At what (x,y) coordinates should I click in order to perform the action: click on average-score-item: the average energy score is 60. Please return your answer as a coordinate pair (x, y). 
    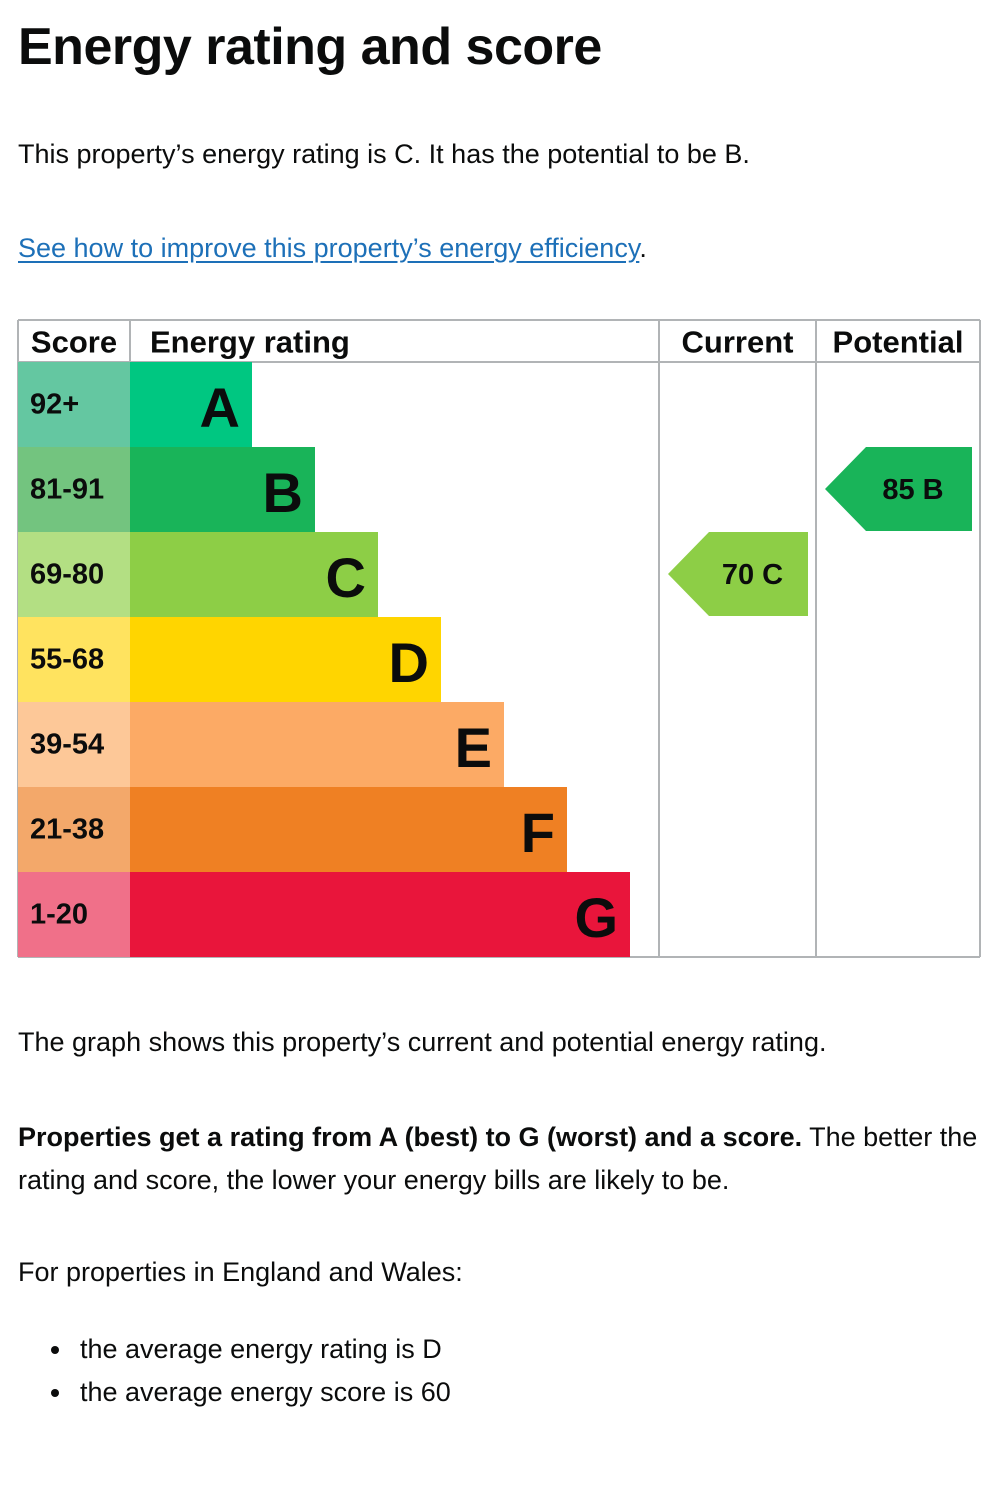
    Looking at the image, I should click on (234, 1392).